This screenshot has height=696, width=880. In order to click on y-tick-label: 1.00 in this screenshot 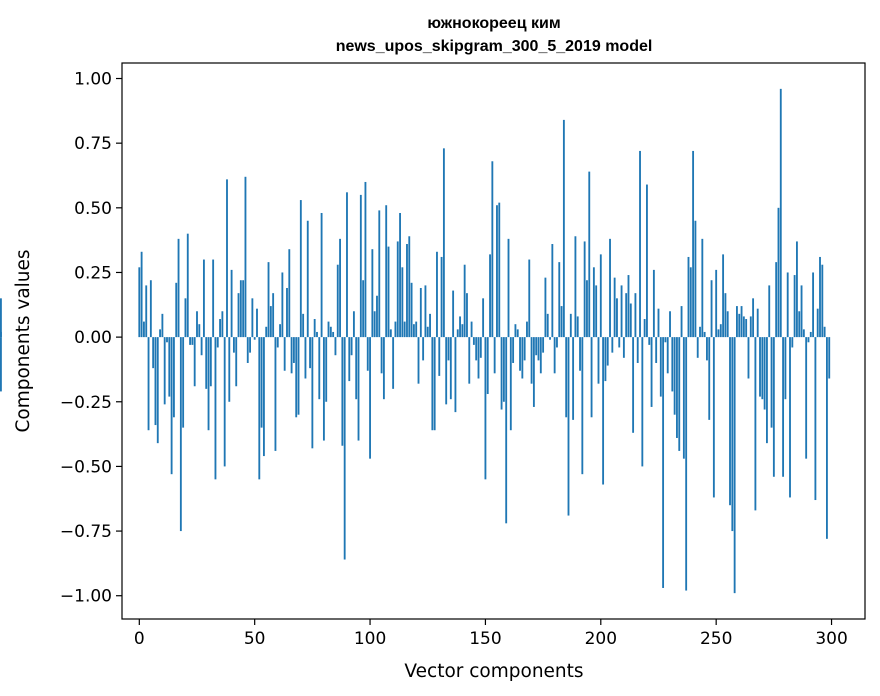, I will do `click(93, 80)`.